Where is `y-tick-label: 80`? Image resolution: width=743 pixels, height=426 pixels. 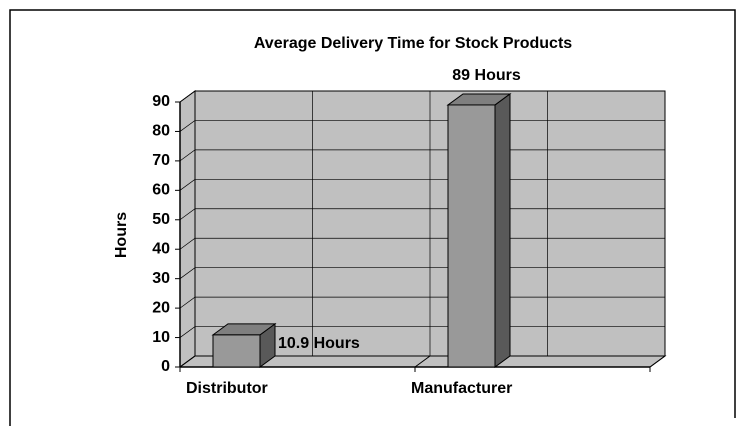
y-tick-label: 80 is located at coordinates (161, 131).